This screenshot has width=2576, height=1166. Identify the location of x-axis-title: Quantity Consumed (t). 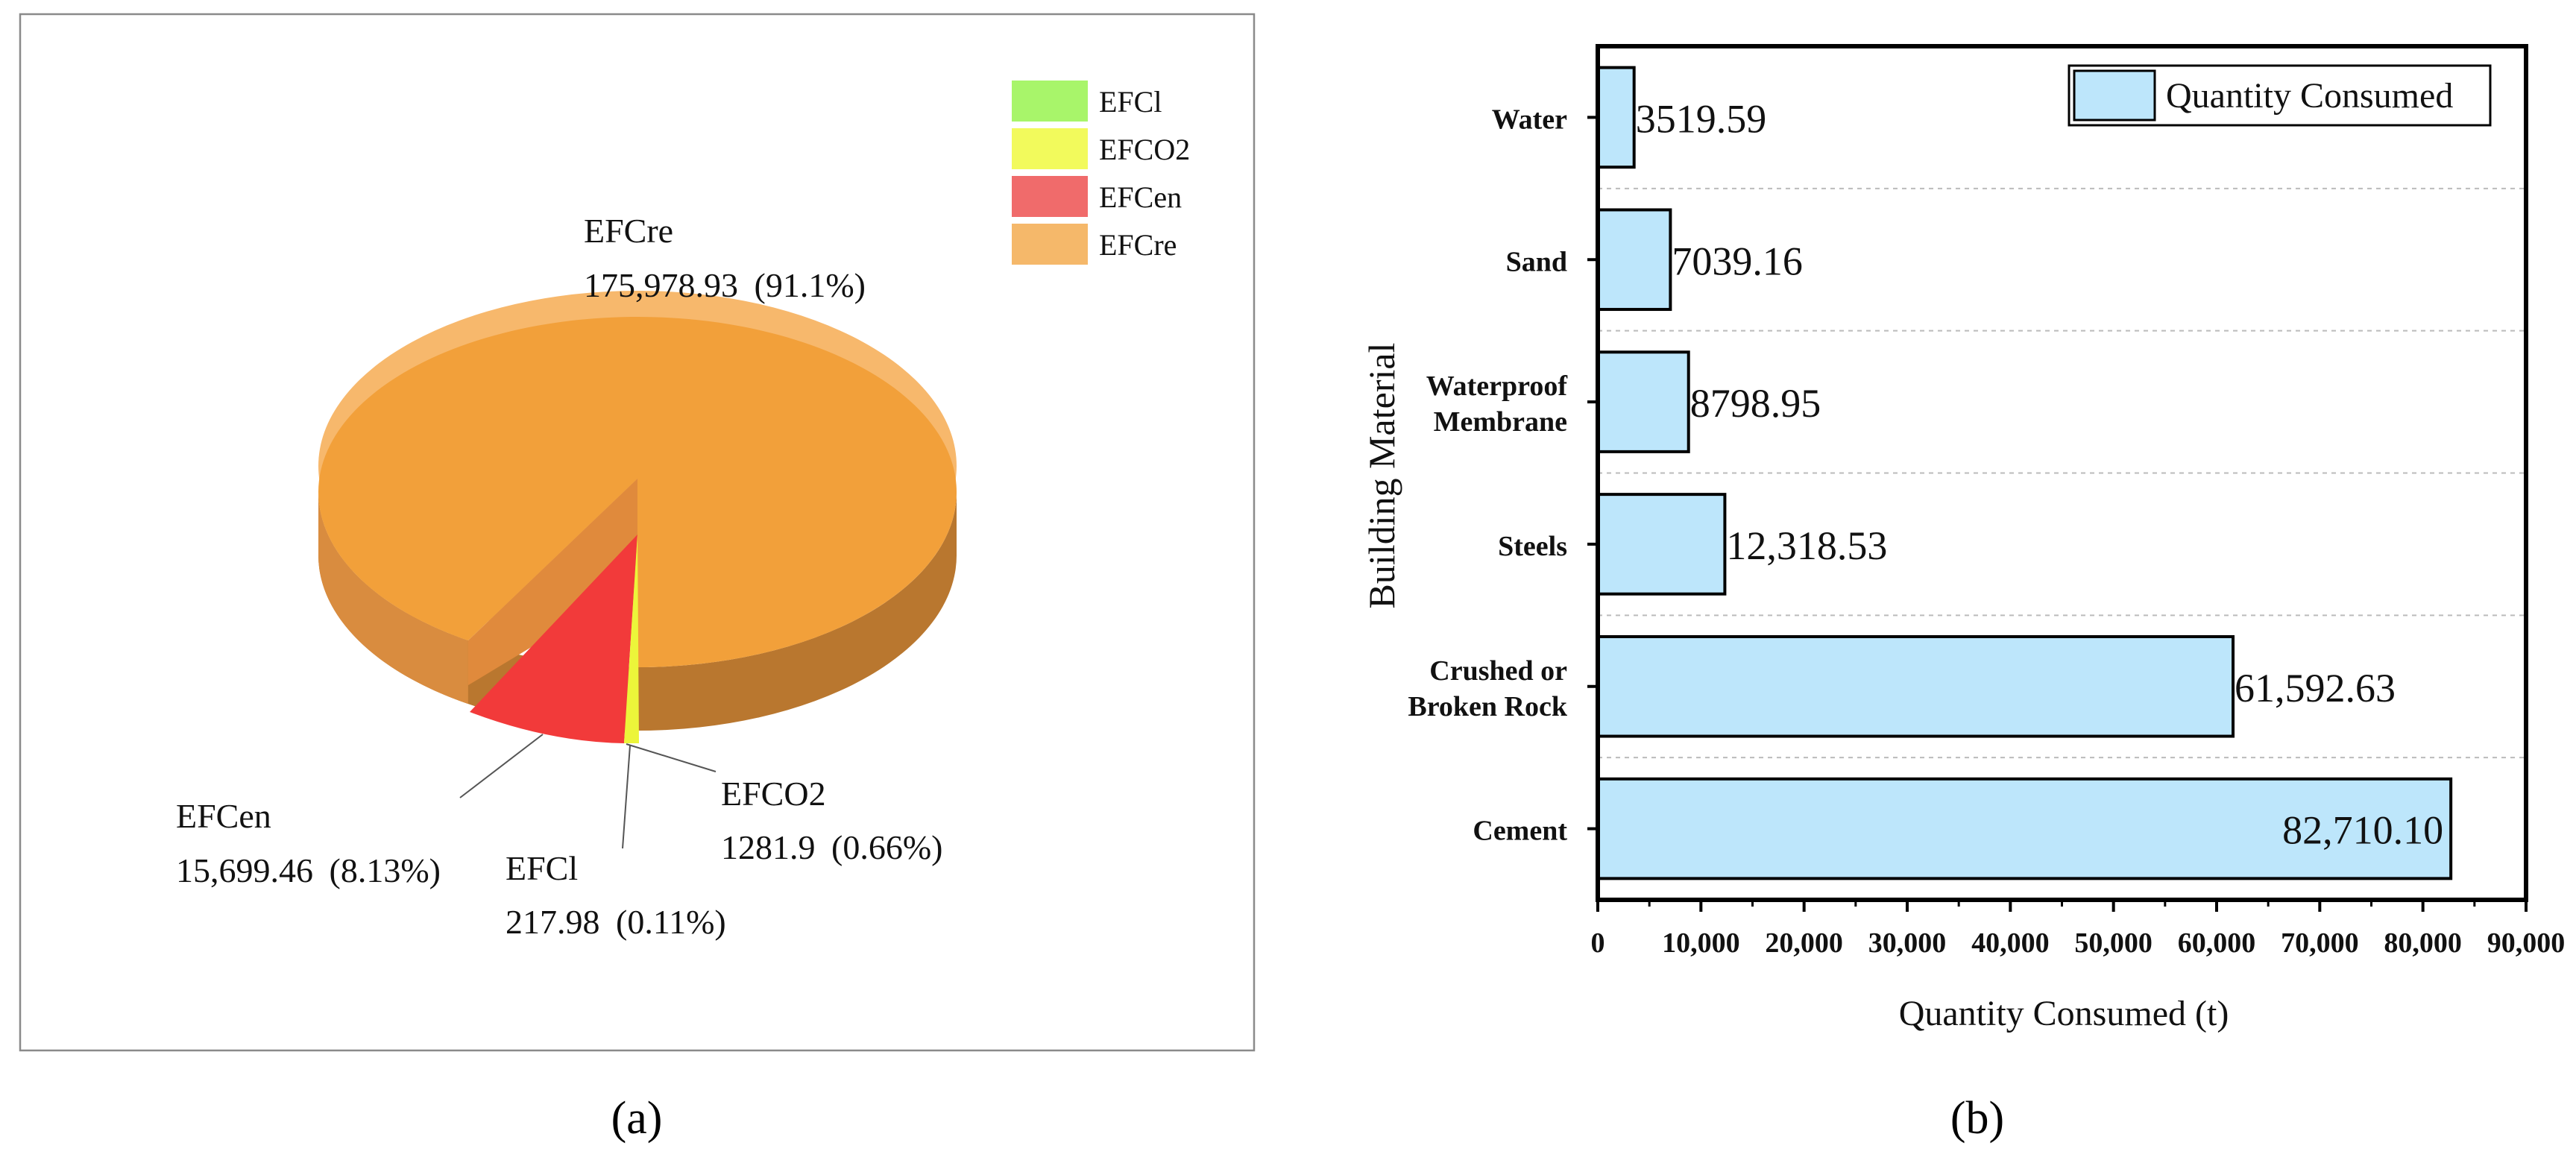
(2064, 1014).